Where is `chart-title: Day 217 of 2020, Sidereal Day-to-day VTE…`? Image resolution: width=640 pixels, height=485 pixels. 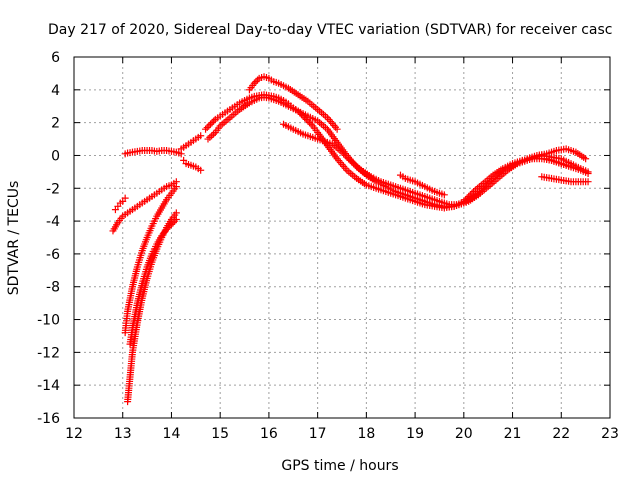
chart-title: Day 217 of 2020, Sidereal Day-to-day VTE… is located at coordinates (330, 30).